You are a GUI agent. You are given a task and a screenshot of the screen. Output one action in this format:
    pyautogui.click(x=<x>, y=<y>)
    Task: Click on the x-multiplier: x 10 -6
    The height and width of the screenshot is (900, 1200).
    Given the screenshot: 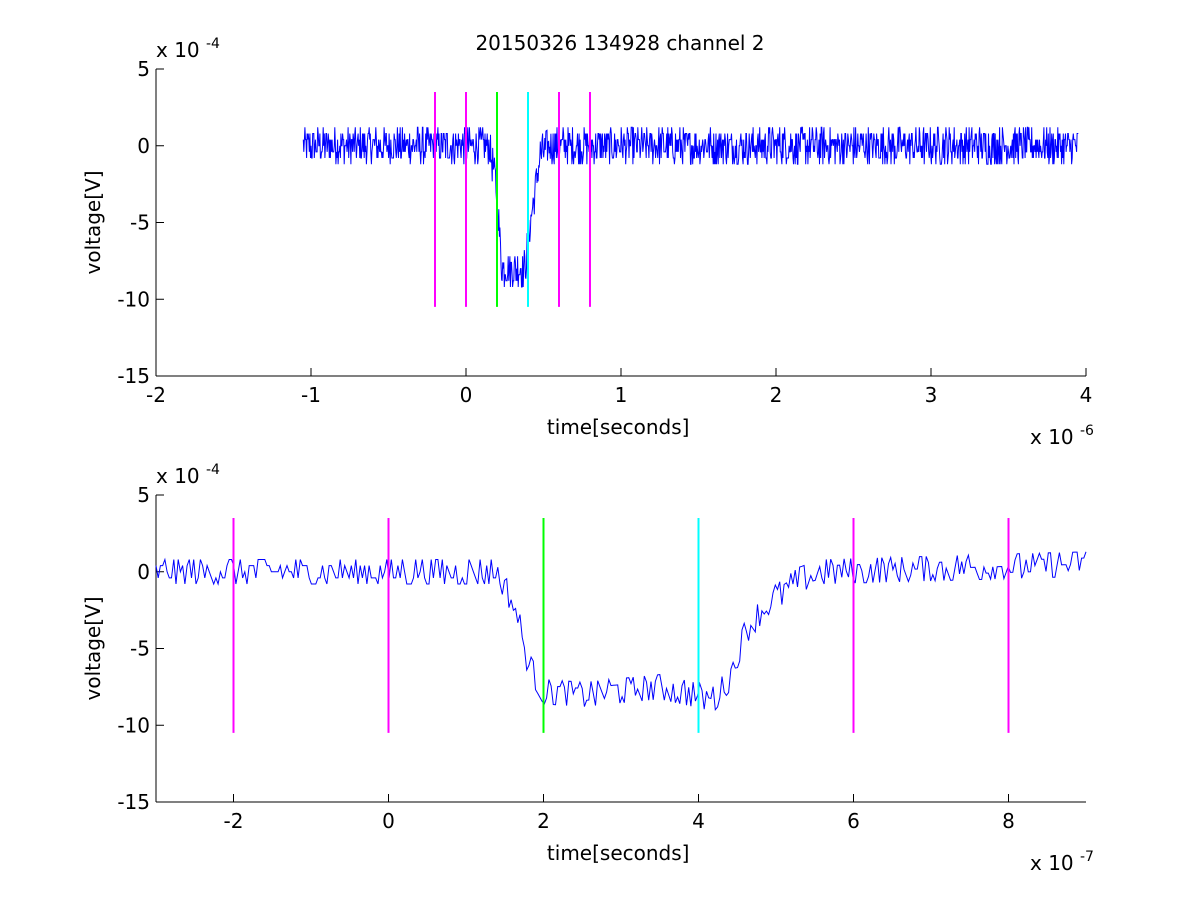 What is the action you would take?
    pyautogui.click(x=1062, y=436)
    